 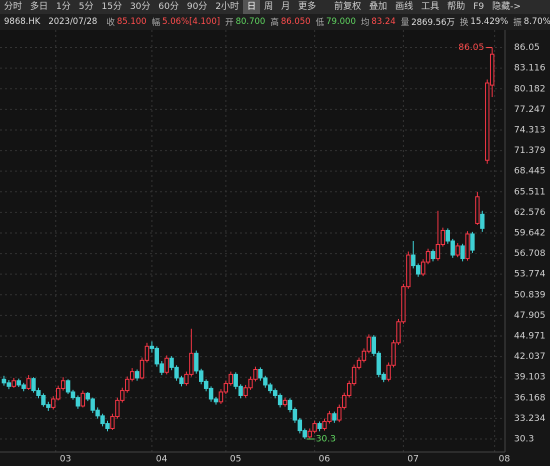 What do you see at coordinates (295, 22) in the screenshot?
I see `quote-value: 86.050` at bounding box center [295, 22].